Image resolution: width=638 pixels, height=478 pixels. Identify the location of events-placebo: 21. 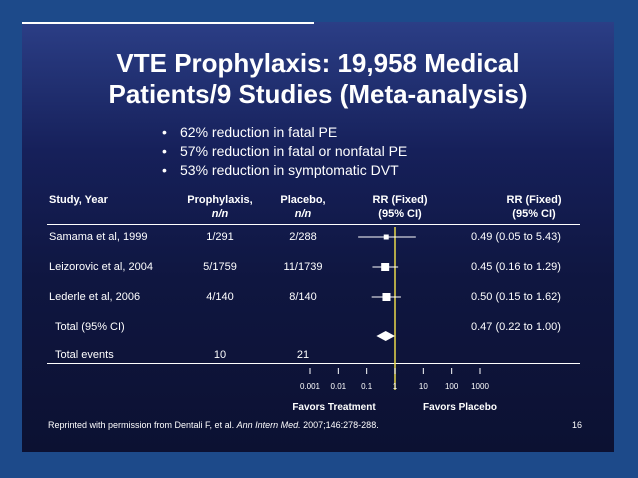
(303, 355).